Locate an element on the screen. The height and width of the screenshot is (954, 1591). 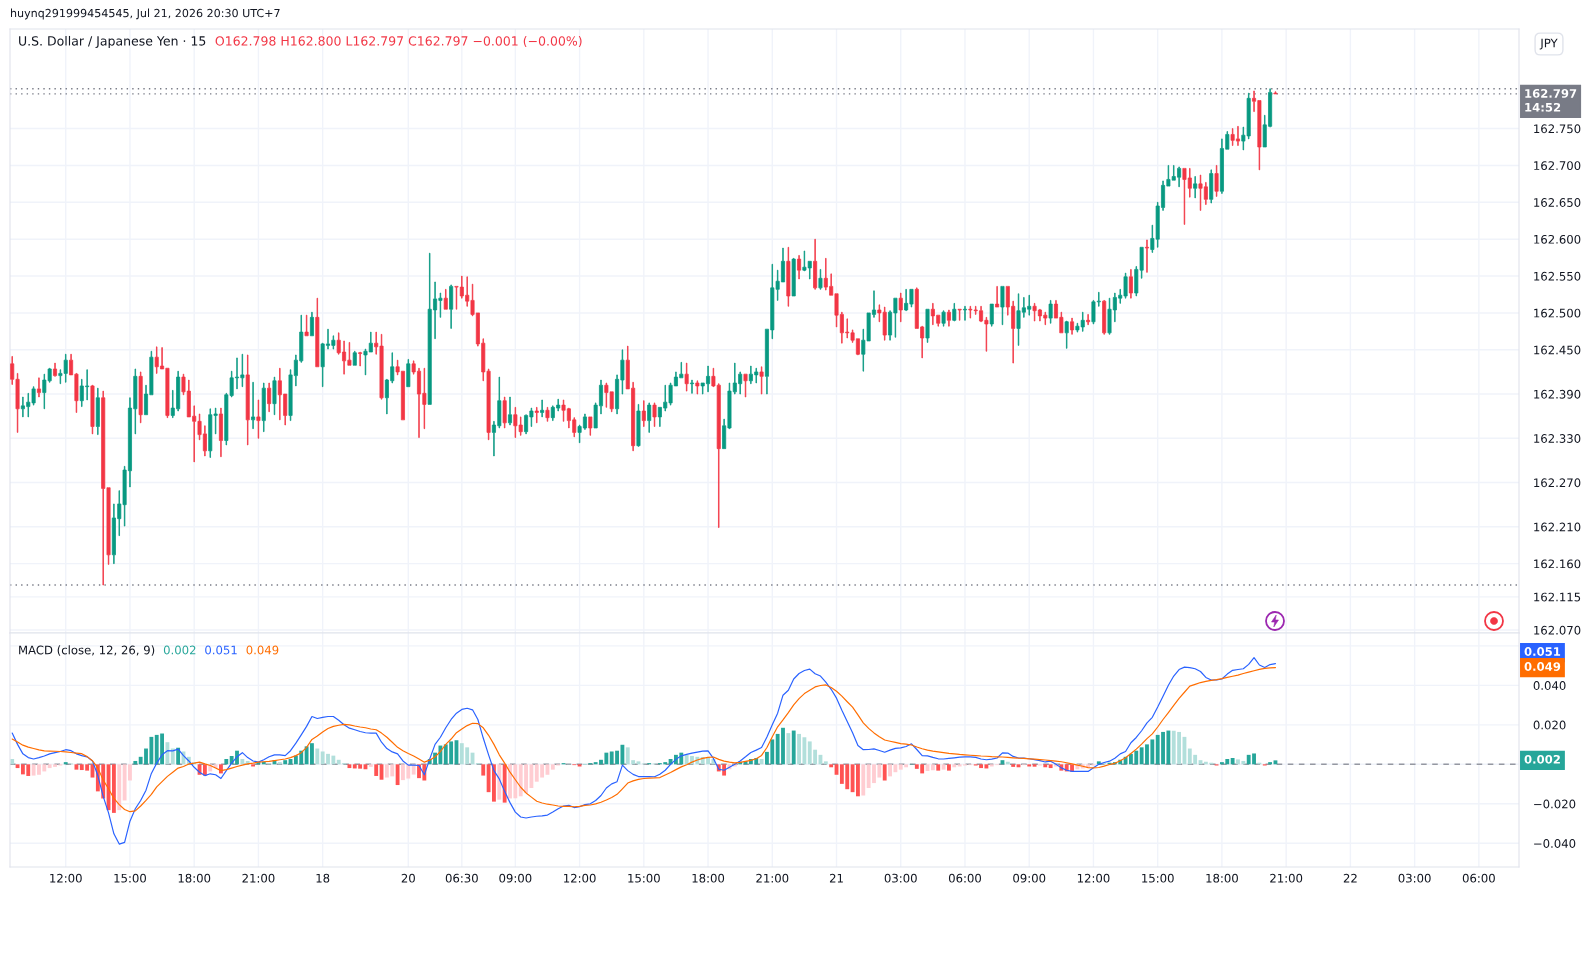
y-tick-label: 162.700 is located at coordinates (1557, 166).